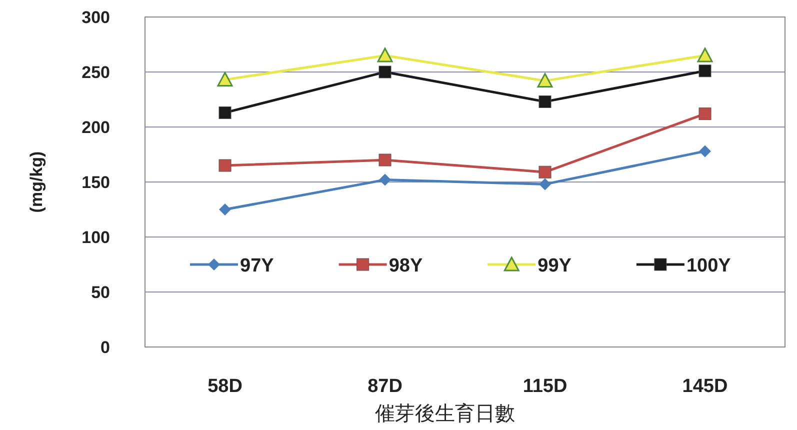 The width and height of the screenshot is (797, 430). I want to click on legend-label: 100Y, so click(709, 266).